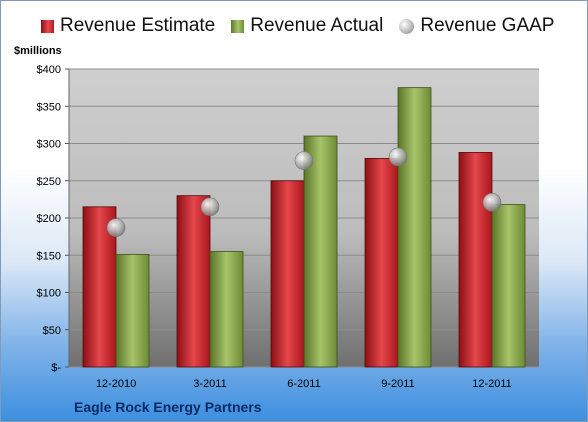 The height and width of the screenshot is (422, 588). I want to click on y-tick-label: $400, so click(49, 70).